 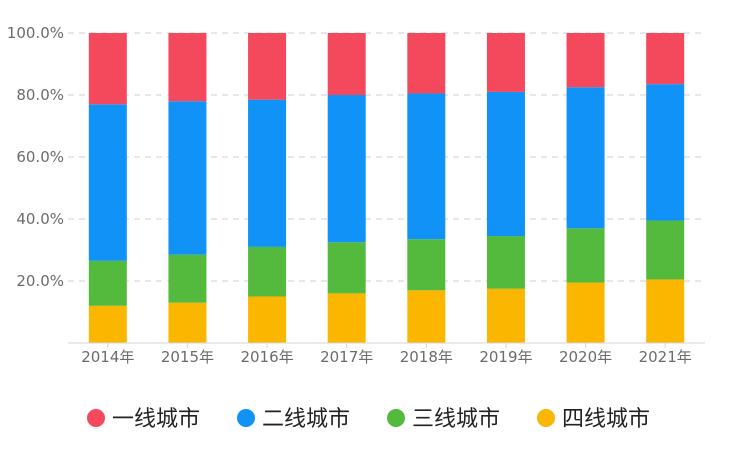 What do you see at coordinates (606, 419) in the screenshot?
I see `legend-label: 四线城市` at bounding box center [606, 419].